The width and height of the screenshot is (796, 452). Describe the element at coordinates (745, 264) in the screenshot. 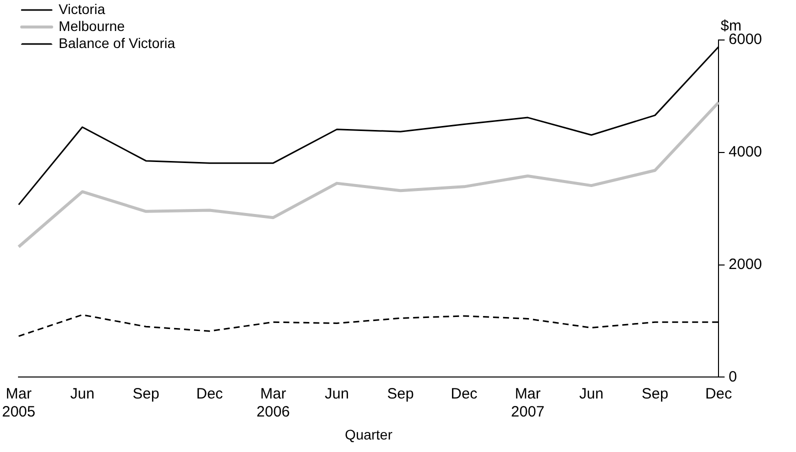

I see `y-tick-label: 2000` at that location.